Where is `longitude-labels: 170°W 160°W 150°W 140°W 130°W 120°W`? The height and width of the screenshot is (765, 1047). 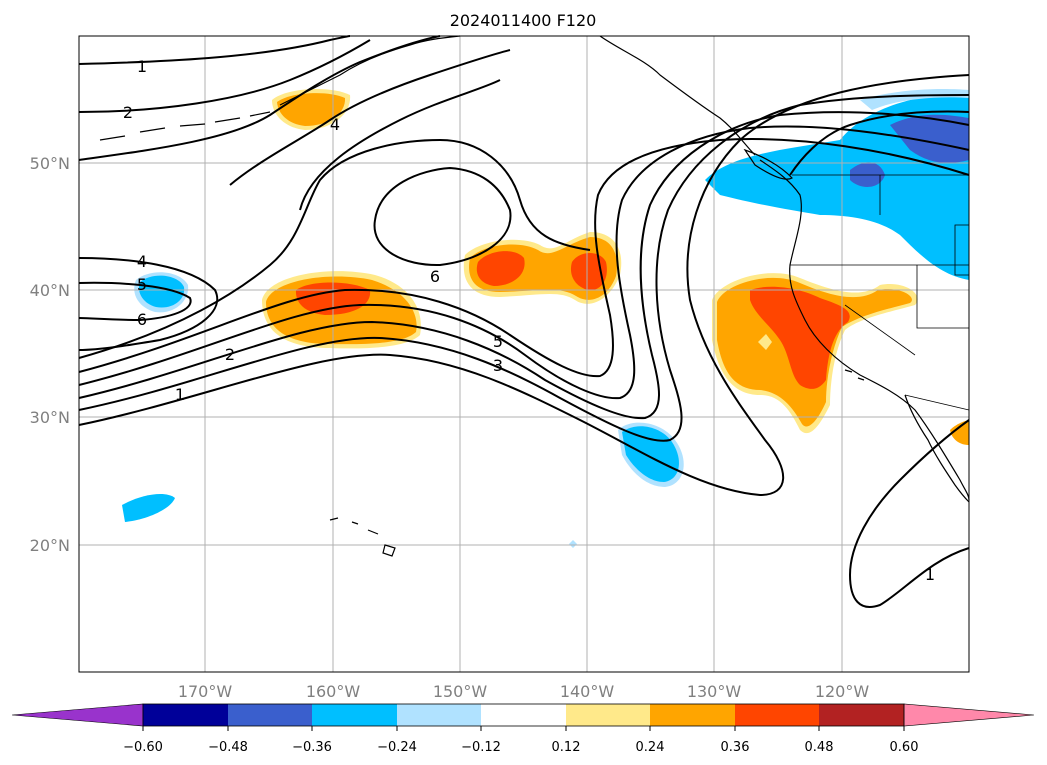
longitude-labels: 170°W 160°W 150°W 140°W 130°W 120°W is located at coordinates (524, 691).